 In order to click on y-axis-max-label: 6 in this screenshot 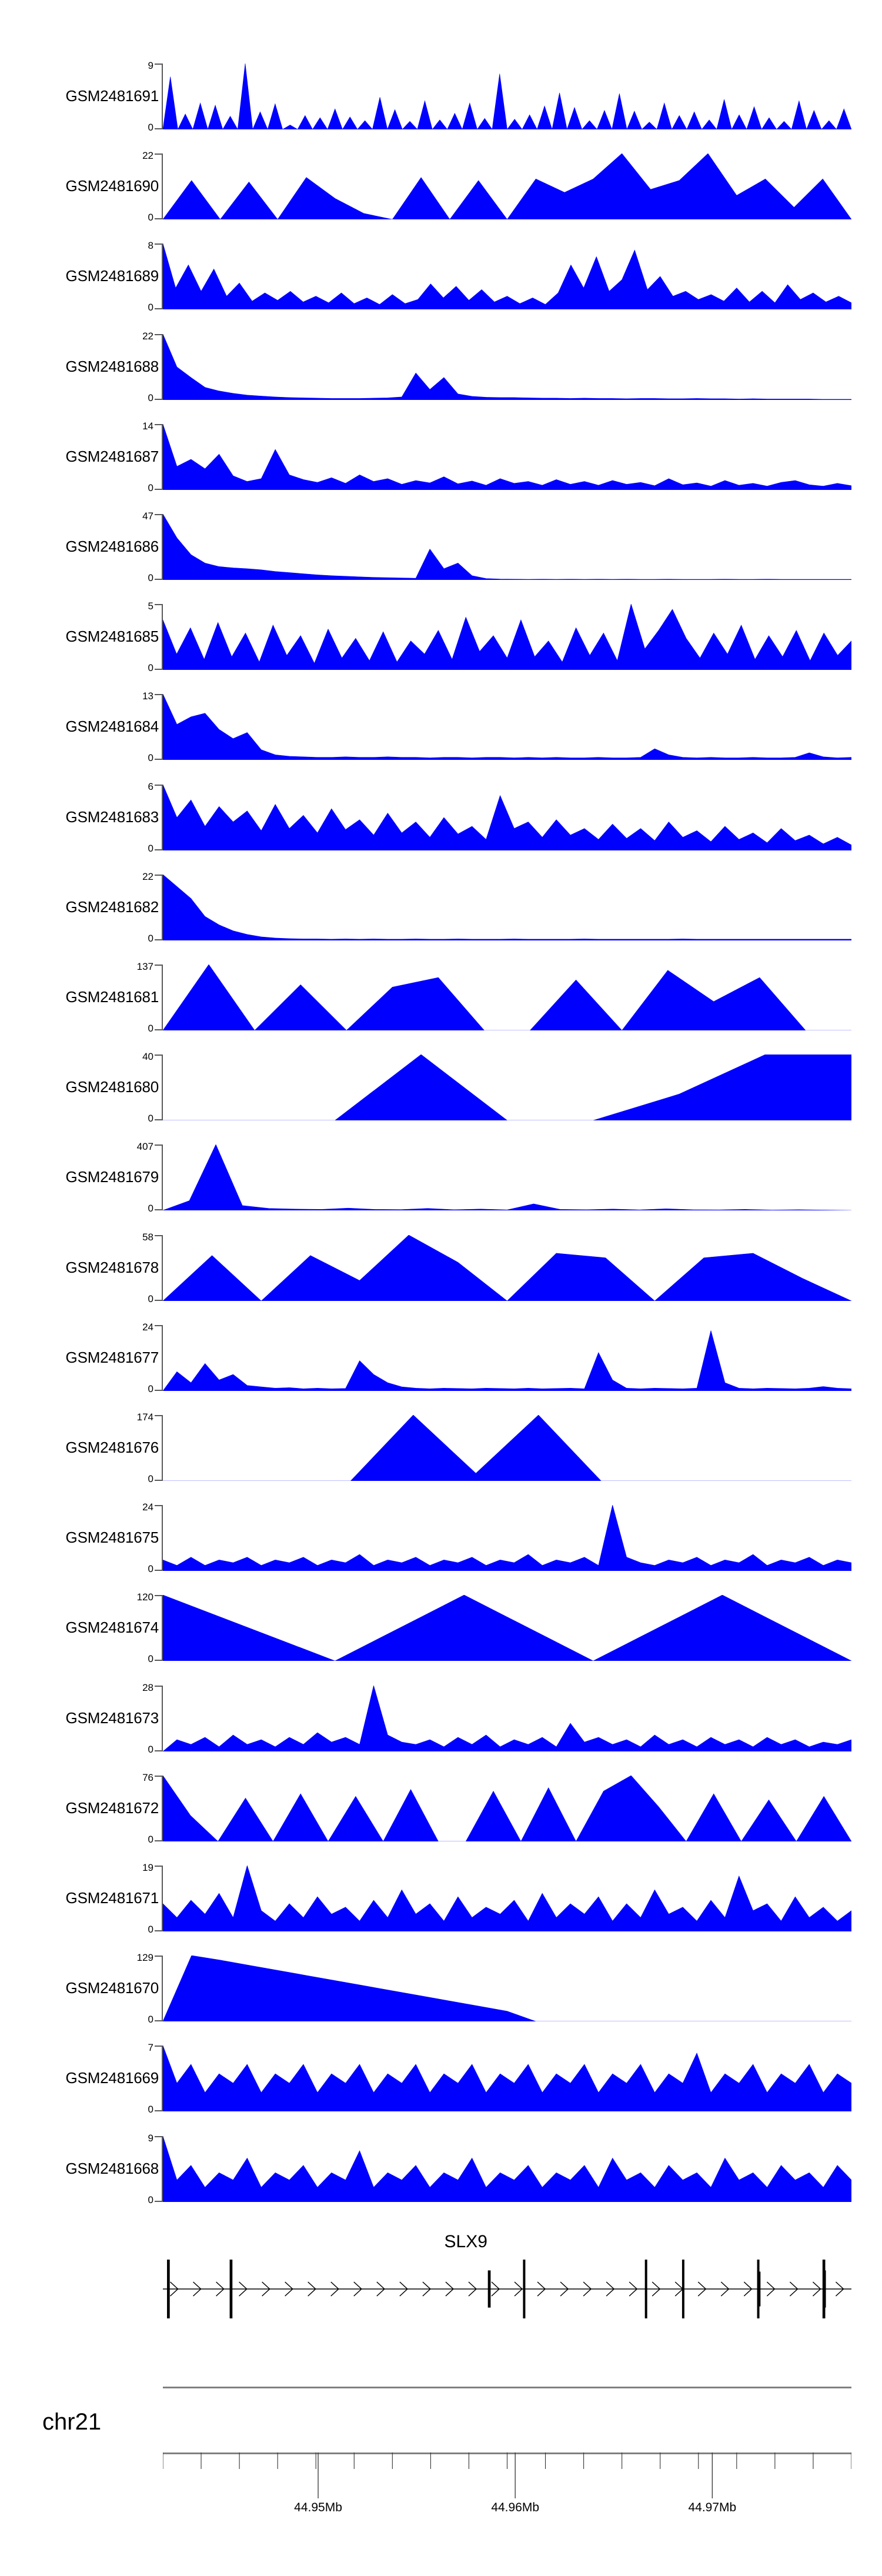, I will do `click(150, 786)`.